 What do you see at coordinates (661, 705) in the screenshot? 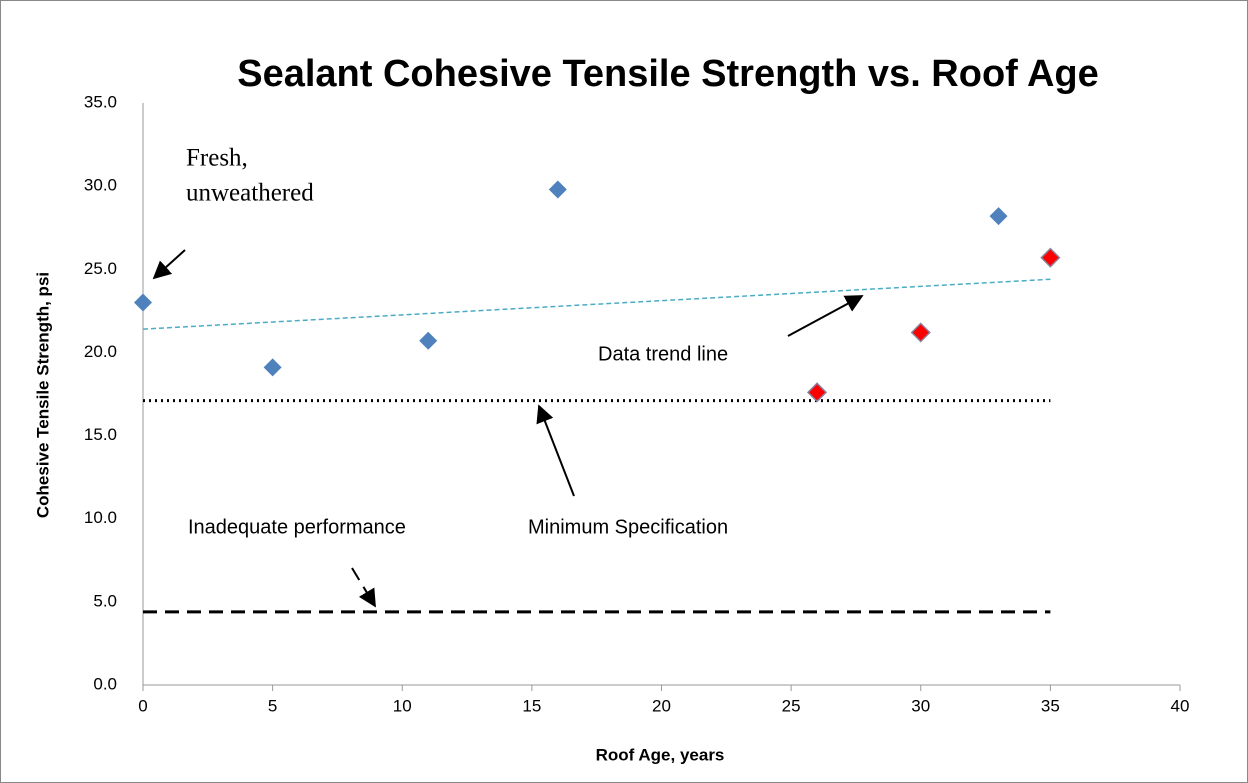
I see `x-tick-label: 20` at bounding box center [661, 705].